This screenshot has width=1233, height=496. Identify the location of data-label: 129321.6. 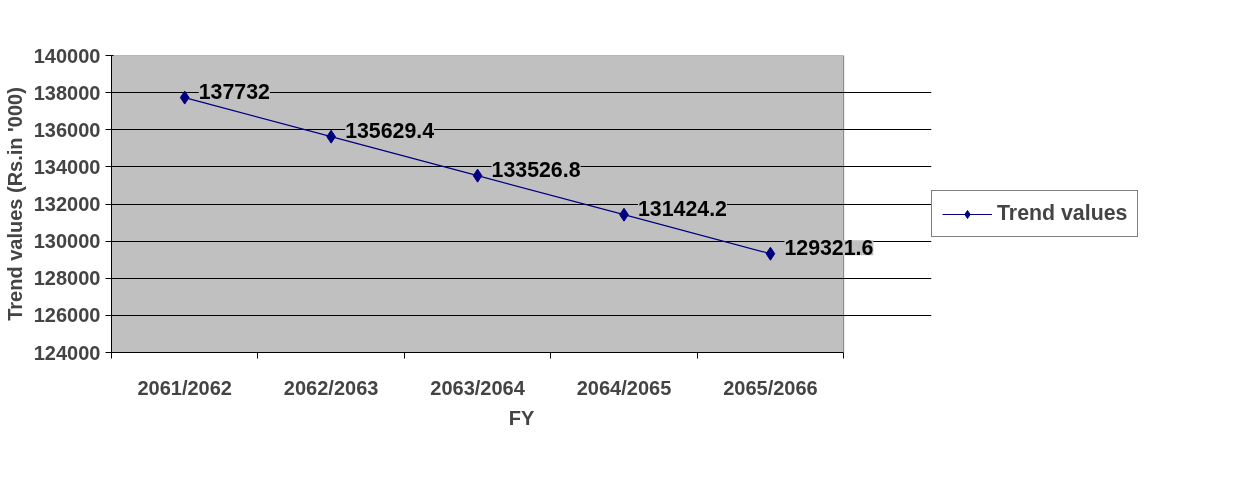
(829, 248).